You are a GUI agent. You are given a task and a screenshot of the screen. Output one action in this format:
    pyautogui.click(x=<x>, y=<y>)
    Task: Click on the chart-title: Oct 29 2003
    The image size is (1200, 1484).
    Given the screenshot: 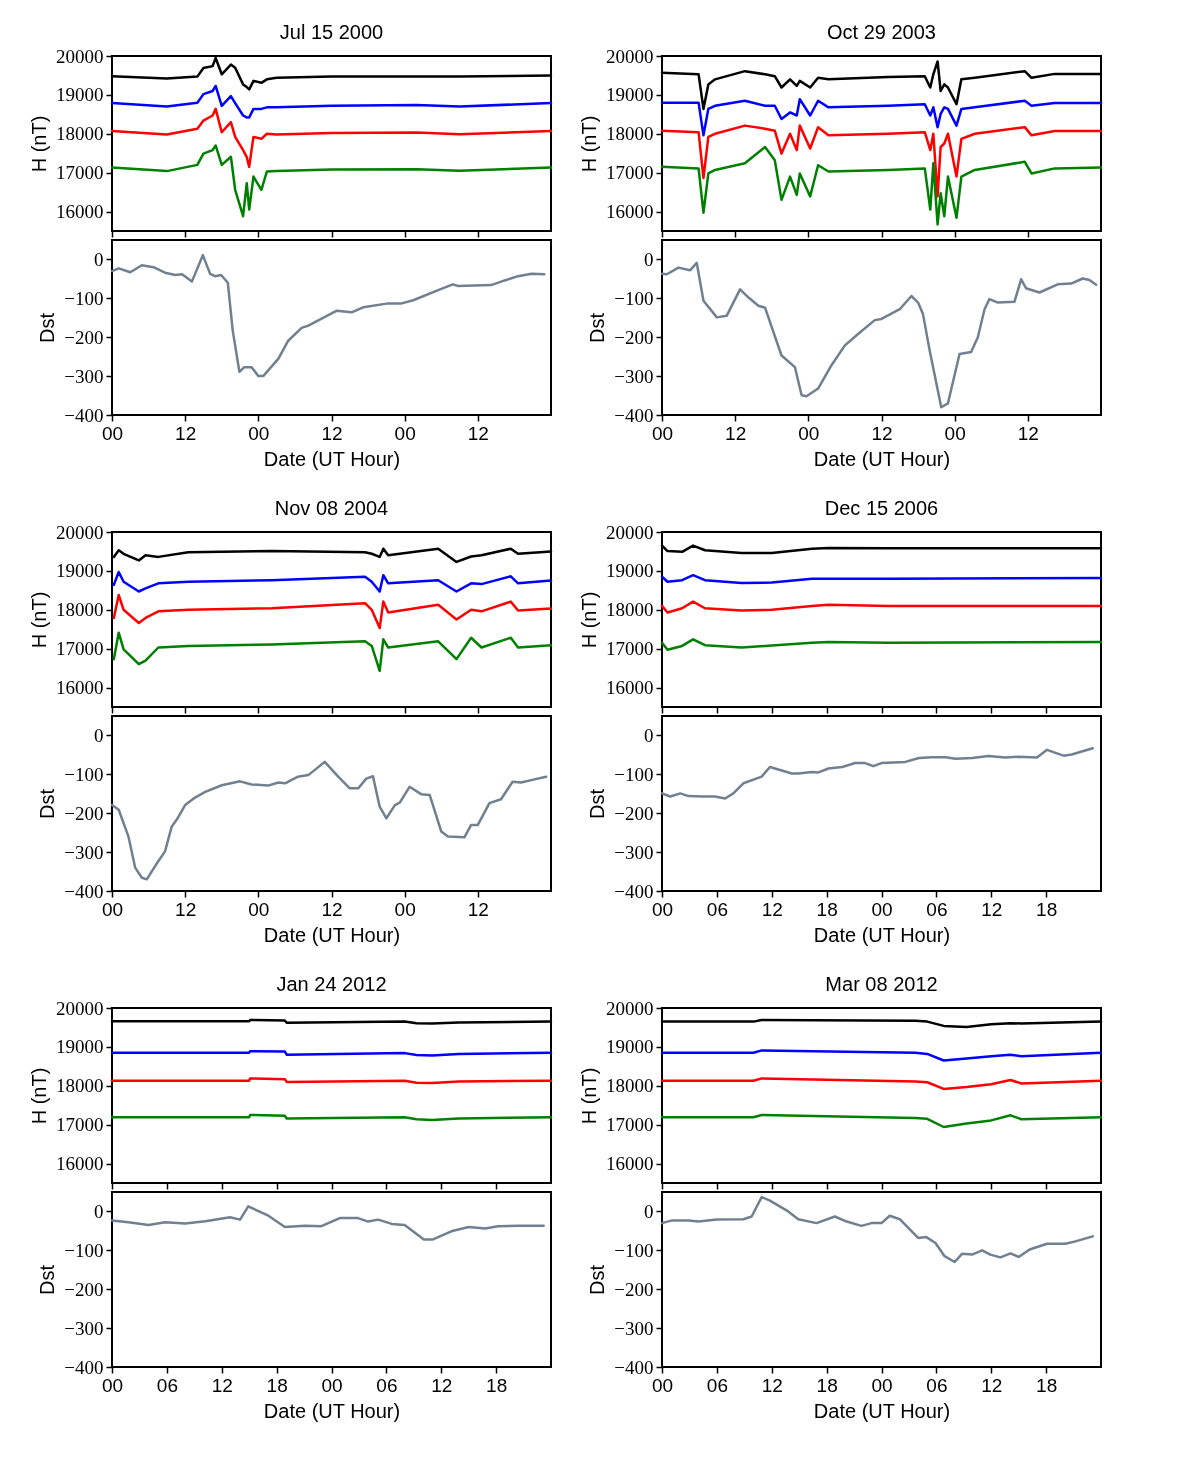 What is the action you would take?
    pyautogui.click(x=881, y=32)
    